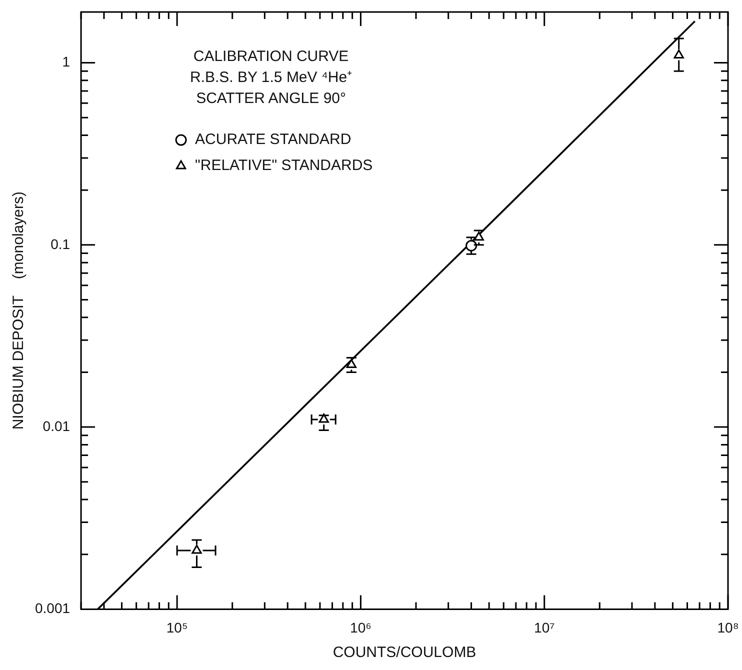  Describe the element at coordinates (273, 139) in the screenshot. I see `legend-label: ACURATE STANDARD` at that location.